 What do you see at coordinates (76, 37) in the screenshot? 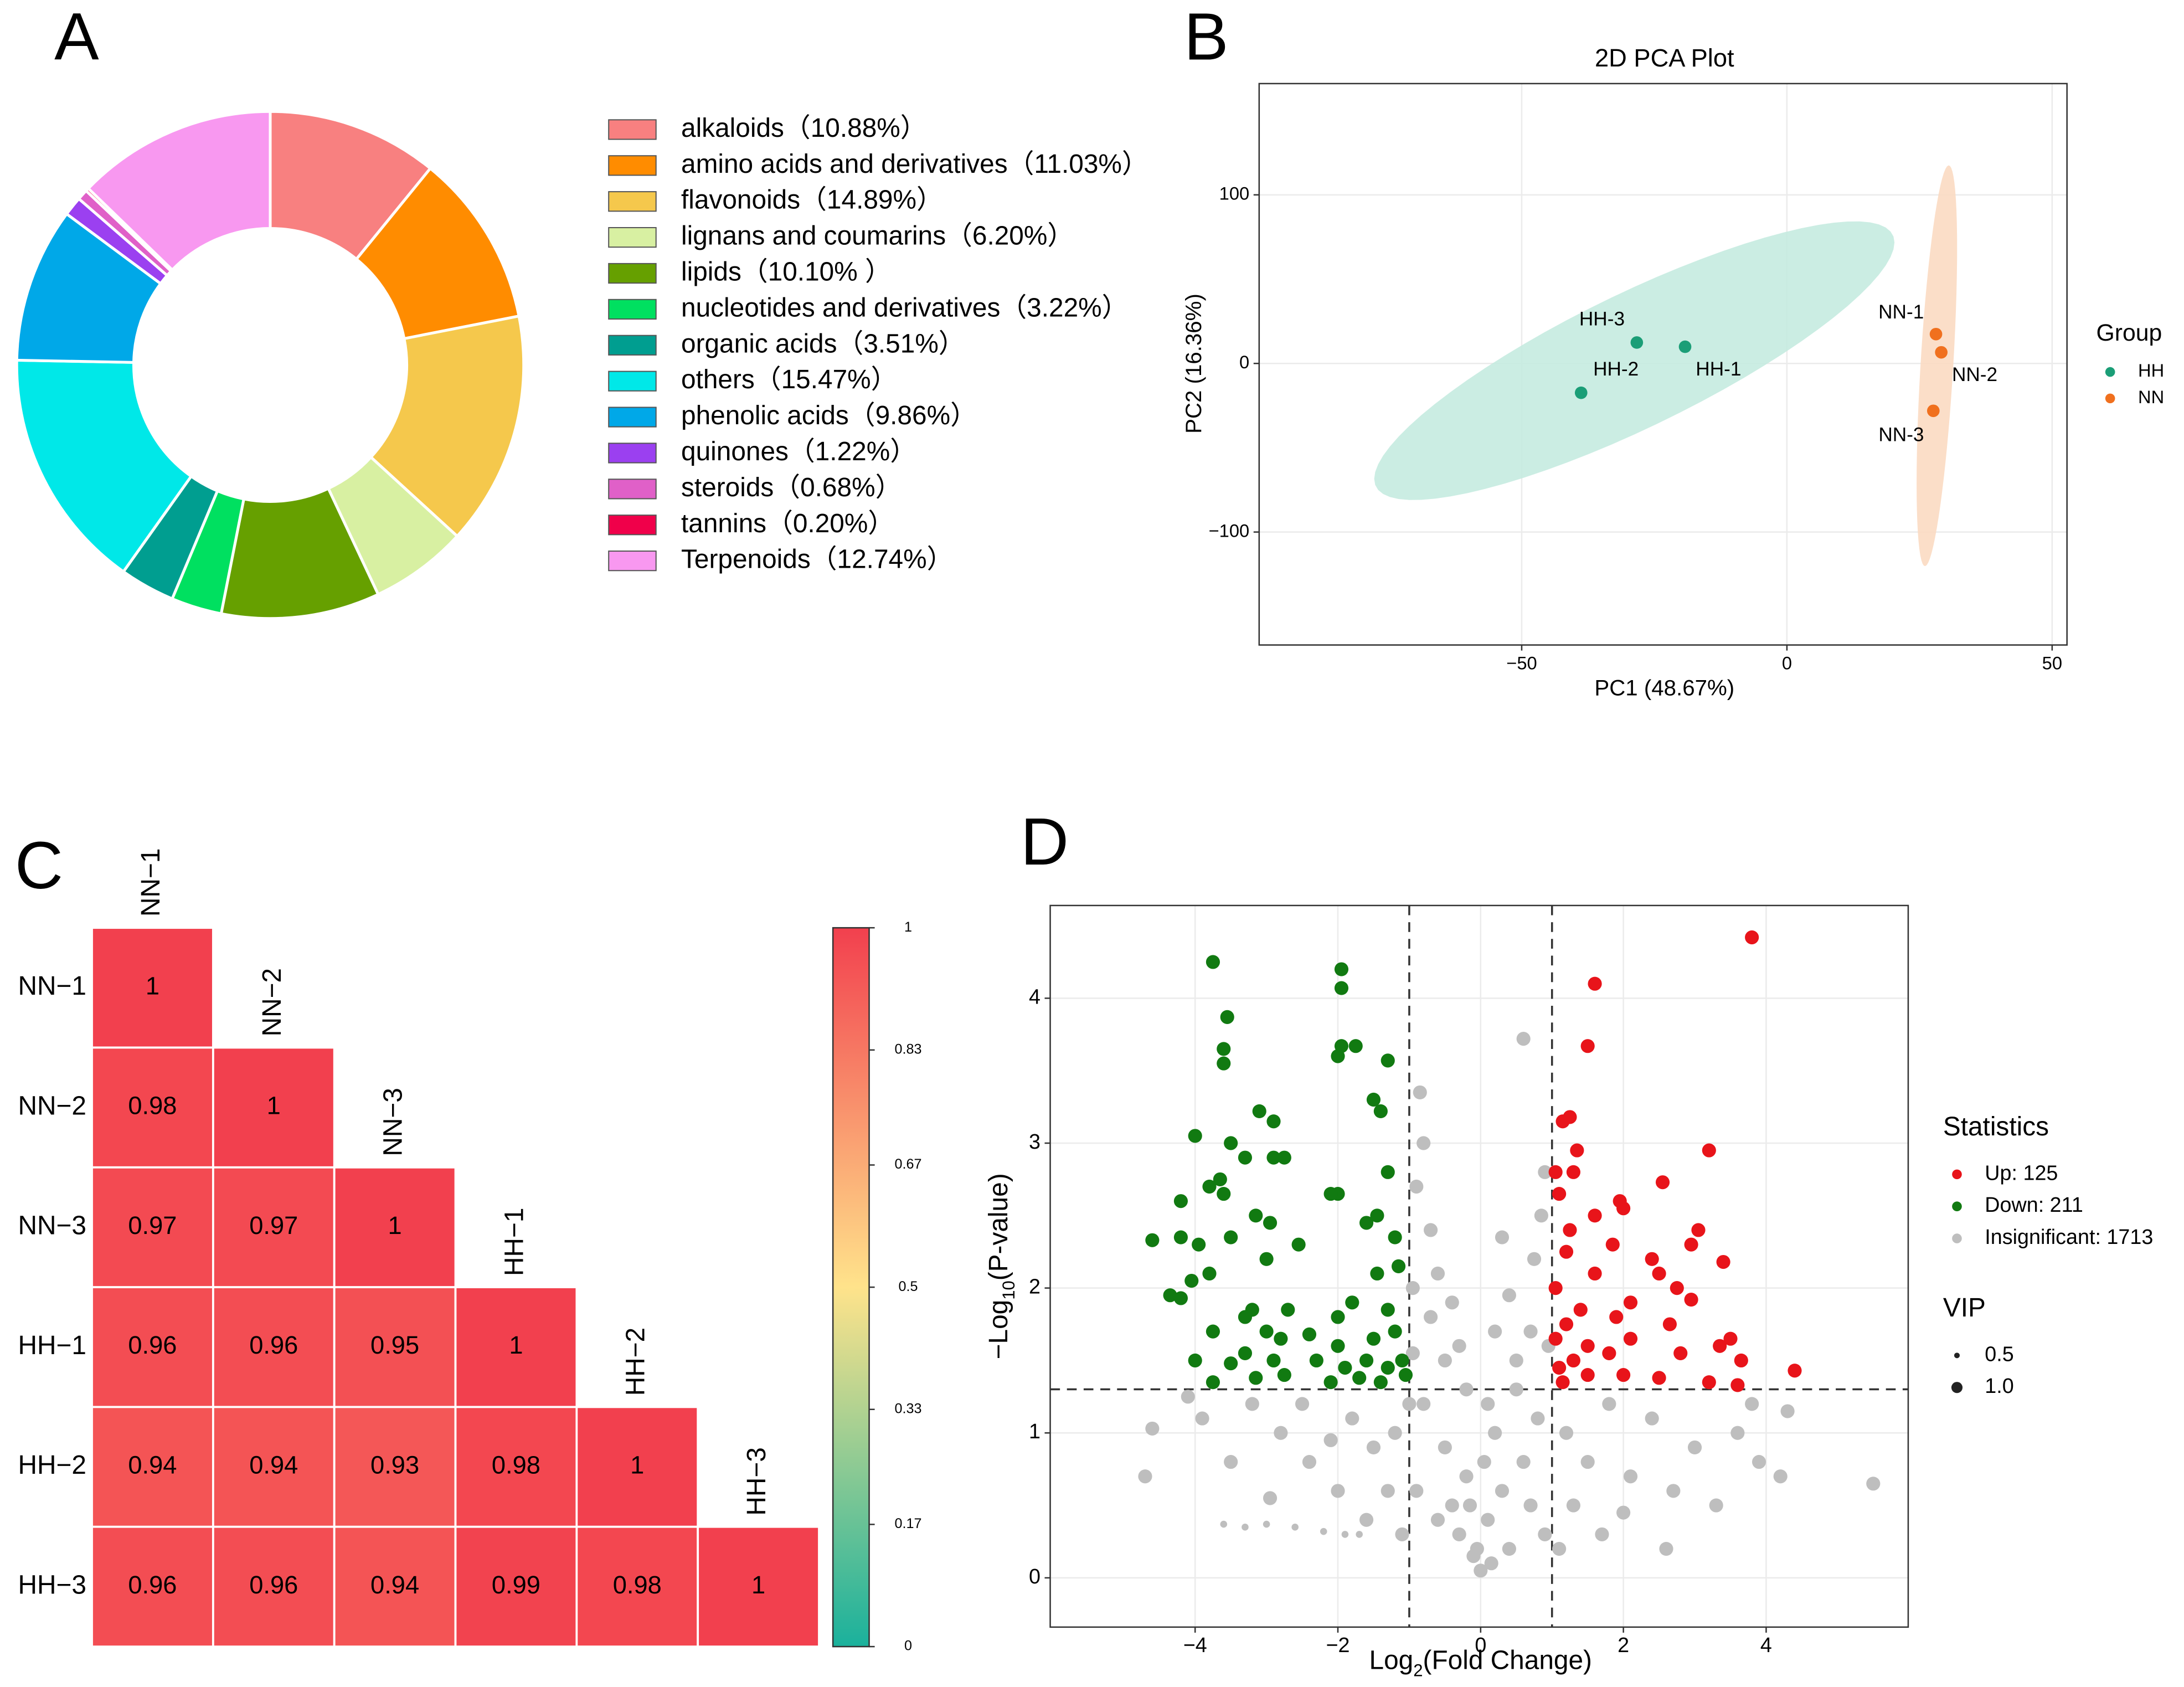
I see `panel-label: A` at bounding box center [76, 37].